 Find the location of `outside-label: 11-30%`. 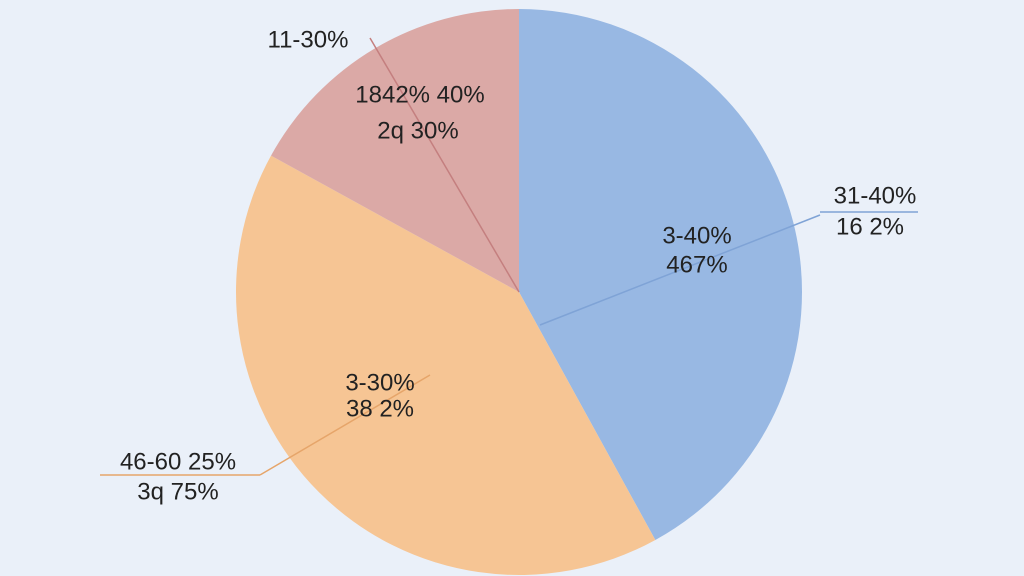

outside-label: 11-30% is located at coordinates (308, 39).